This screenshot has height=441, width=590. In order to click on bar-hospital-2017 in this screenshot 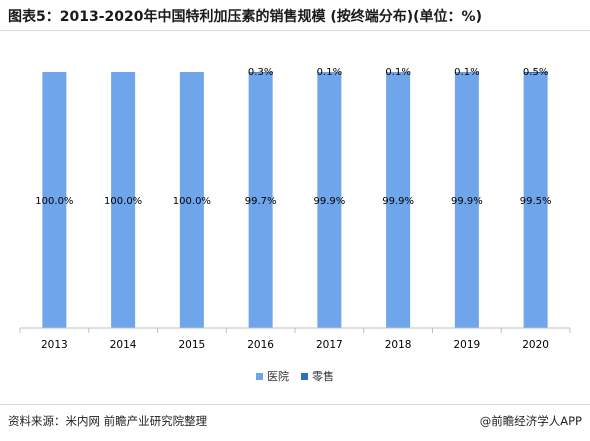, I will do `click(329, 200)`.